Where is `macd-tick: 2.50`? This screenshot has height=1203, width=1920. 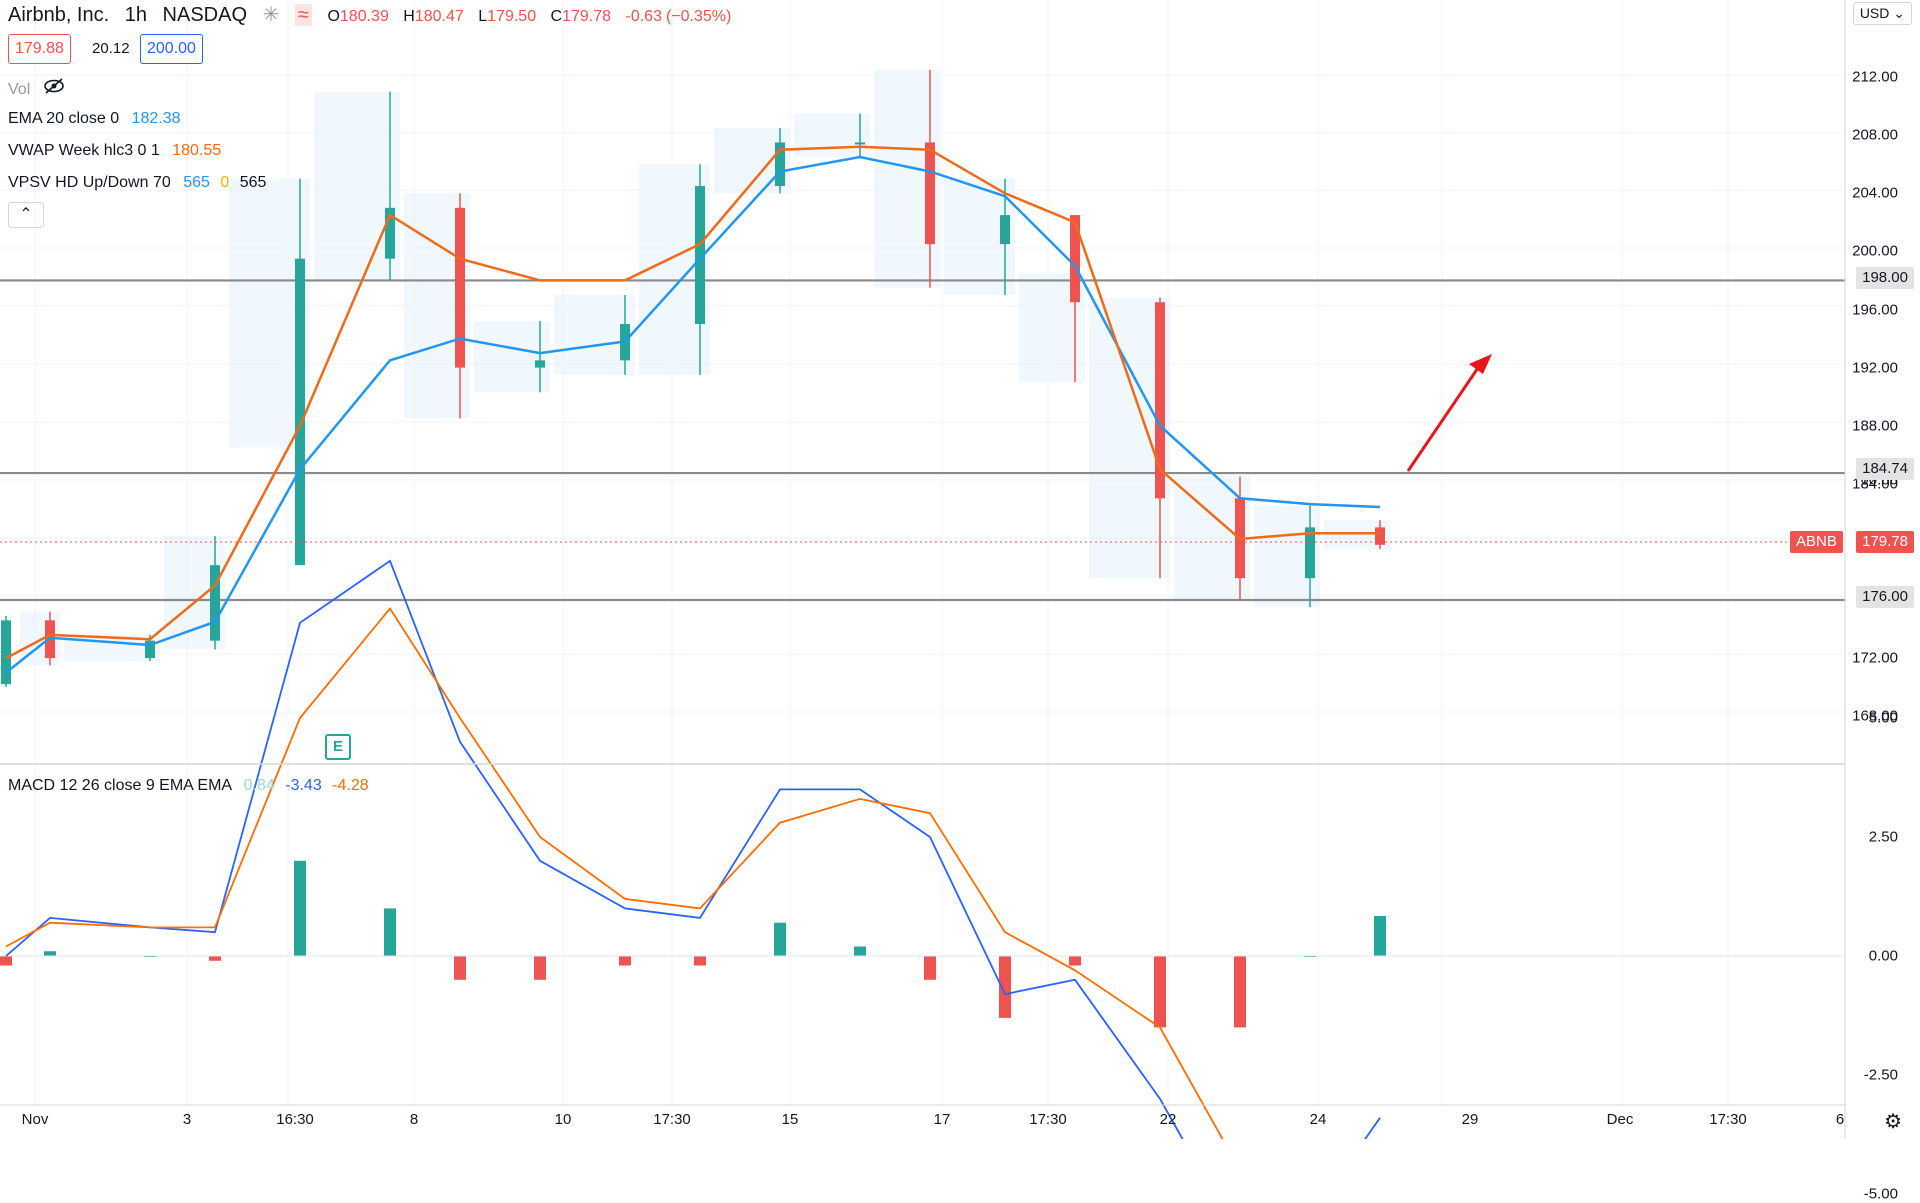
macd-tick: 2.50 is located at coordinates (1883, 837).